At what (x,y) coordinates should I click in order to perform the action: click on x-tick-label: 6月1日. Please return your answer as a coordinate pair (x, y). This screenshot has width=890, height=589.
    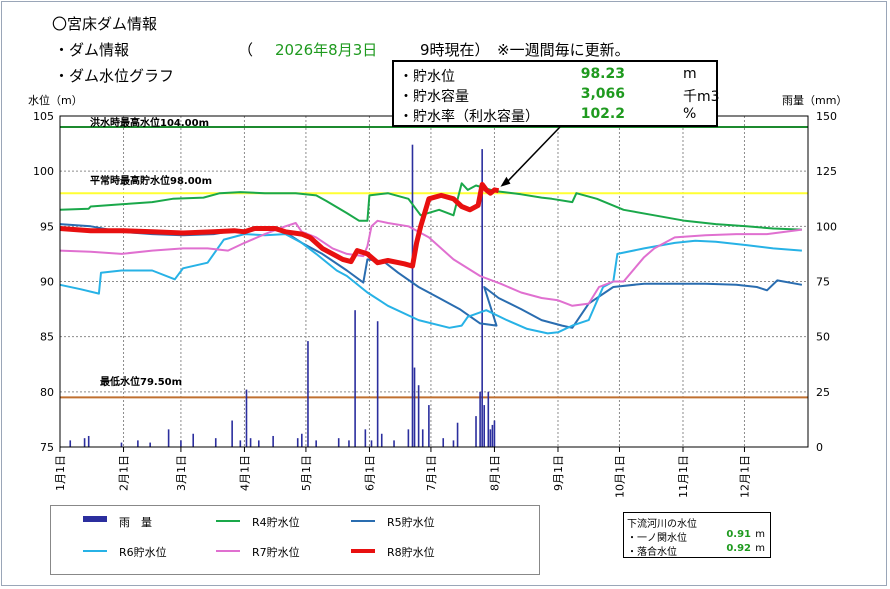
    Looking at the image, I should click on (369, 473).